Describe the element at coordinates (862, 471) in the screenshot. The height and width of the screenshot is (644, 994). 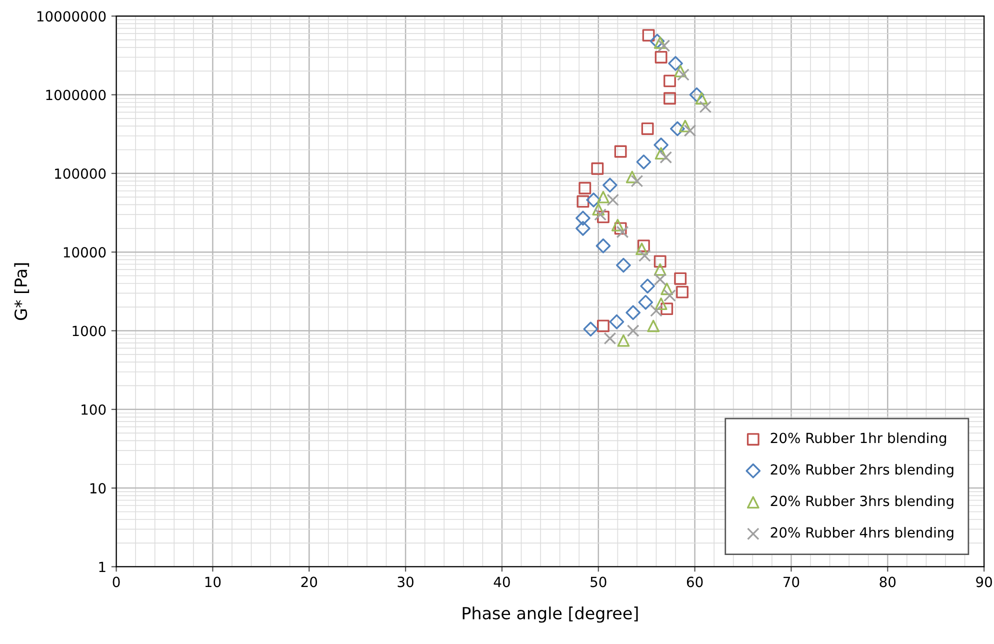
I see `legend-label: 20% Rubber 2hrs blending` at that location.